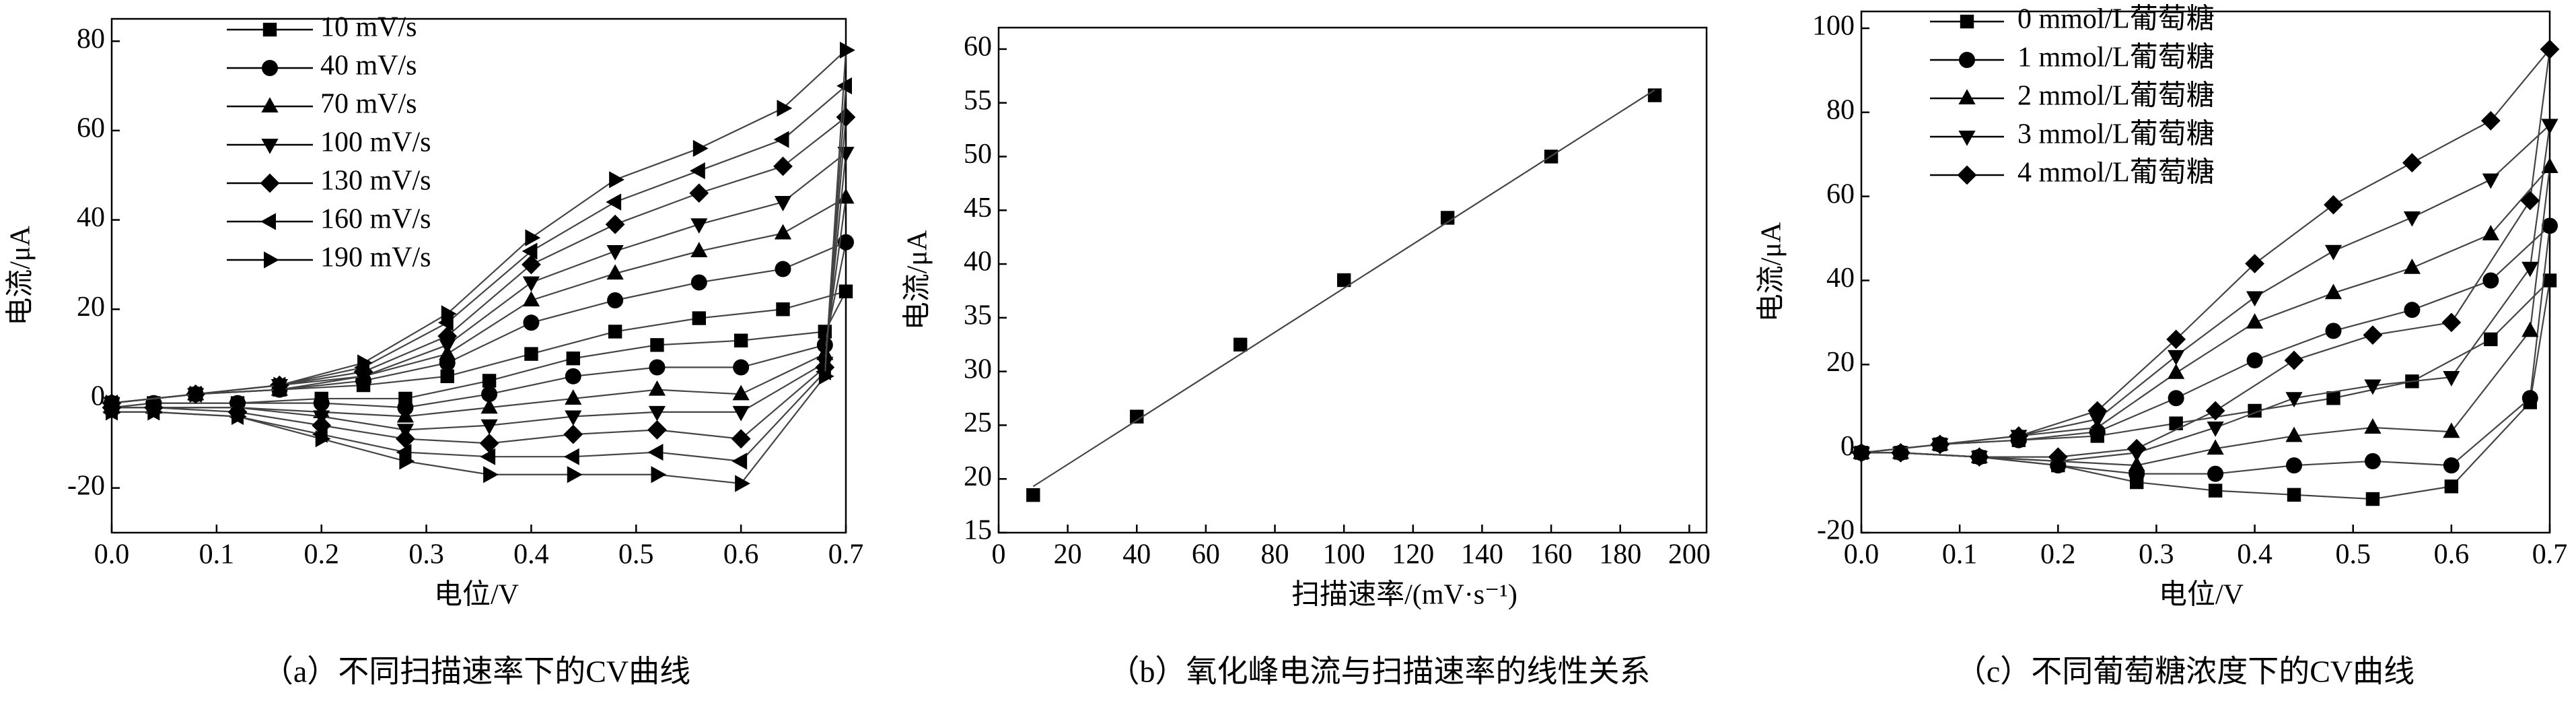 The height and width of the screenshot is (701, 2576). Describe the element at coordinates (2185, 672) in the screenshot. I see `caption: （c）不同葡萄糖浓度下的CV曲线` at that location.